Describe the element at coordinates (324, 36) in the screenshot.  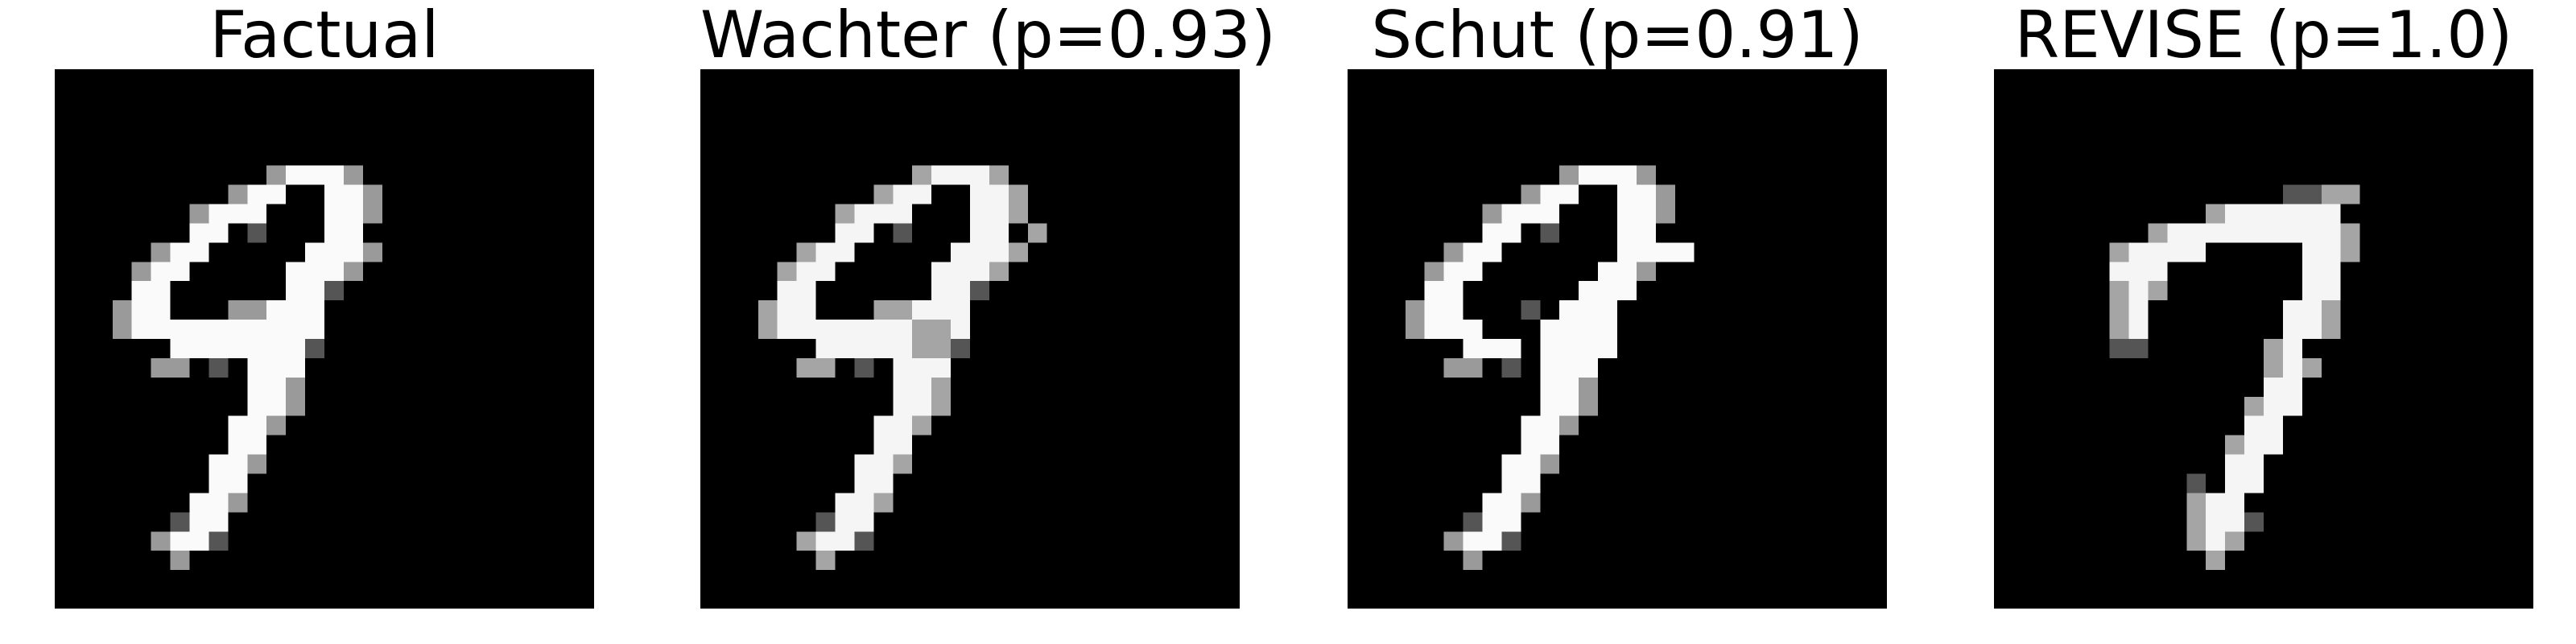
I see `panel-title: Factual` at that location.